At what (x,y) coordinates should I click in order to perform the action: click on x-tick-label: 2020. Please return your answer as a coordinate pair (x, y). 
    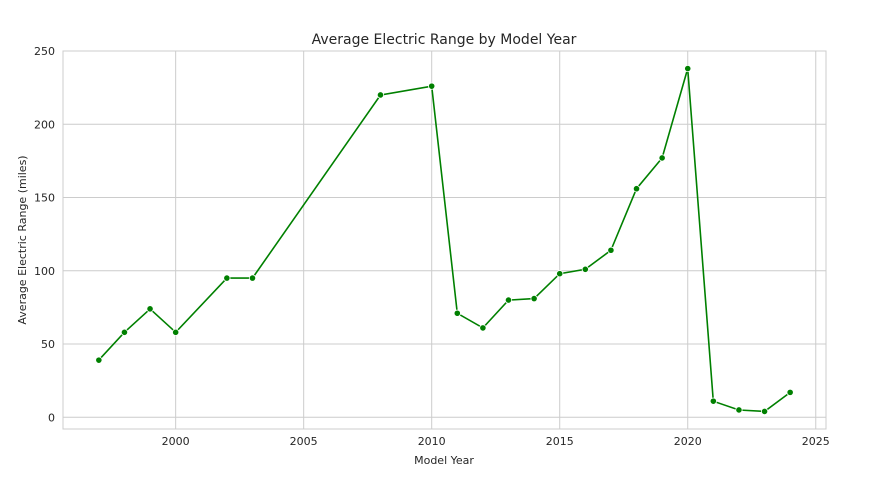
    Looking at the image, I should click on (688, 441).